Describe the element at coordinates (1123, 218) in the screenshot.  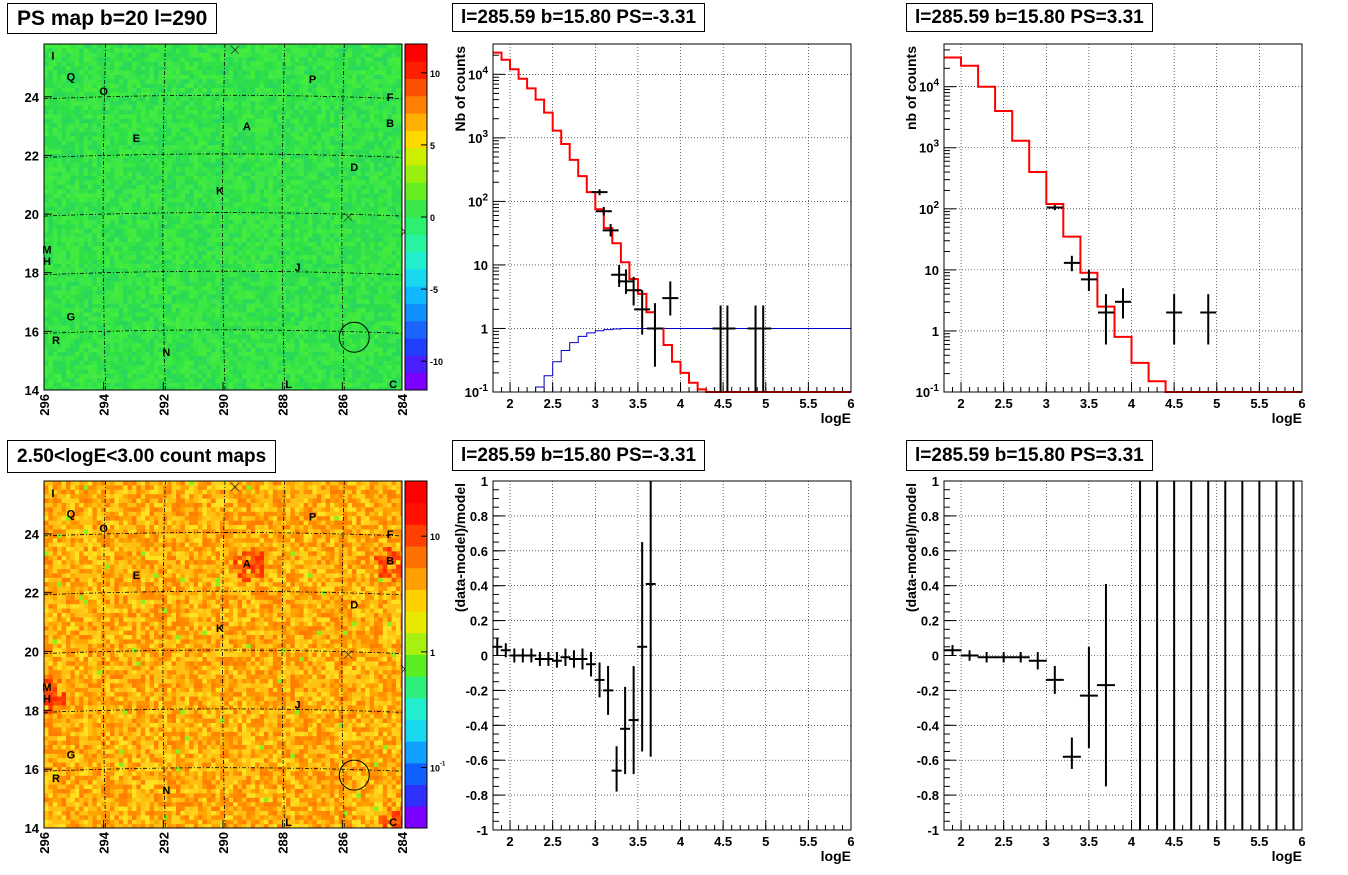
I see `plot-background` at that location.